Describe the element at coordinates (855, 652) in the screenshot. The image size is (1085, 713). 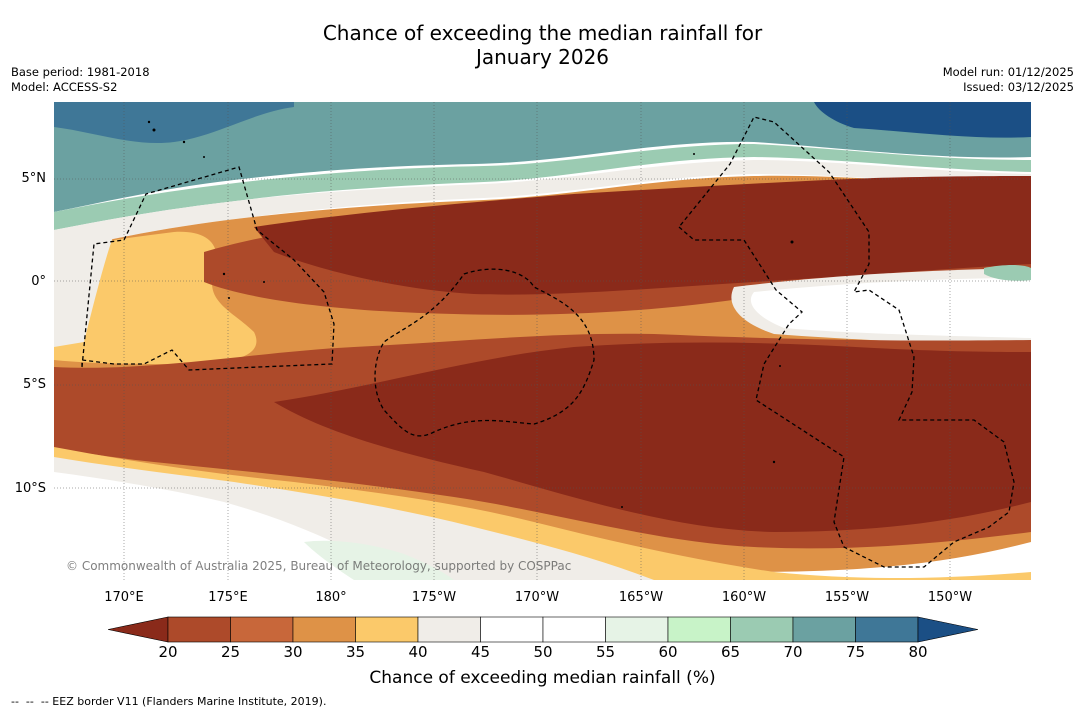
I see `colorbar-tick-label: 75` at that location.